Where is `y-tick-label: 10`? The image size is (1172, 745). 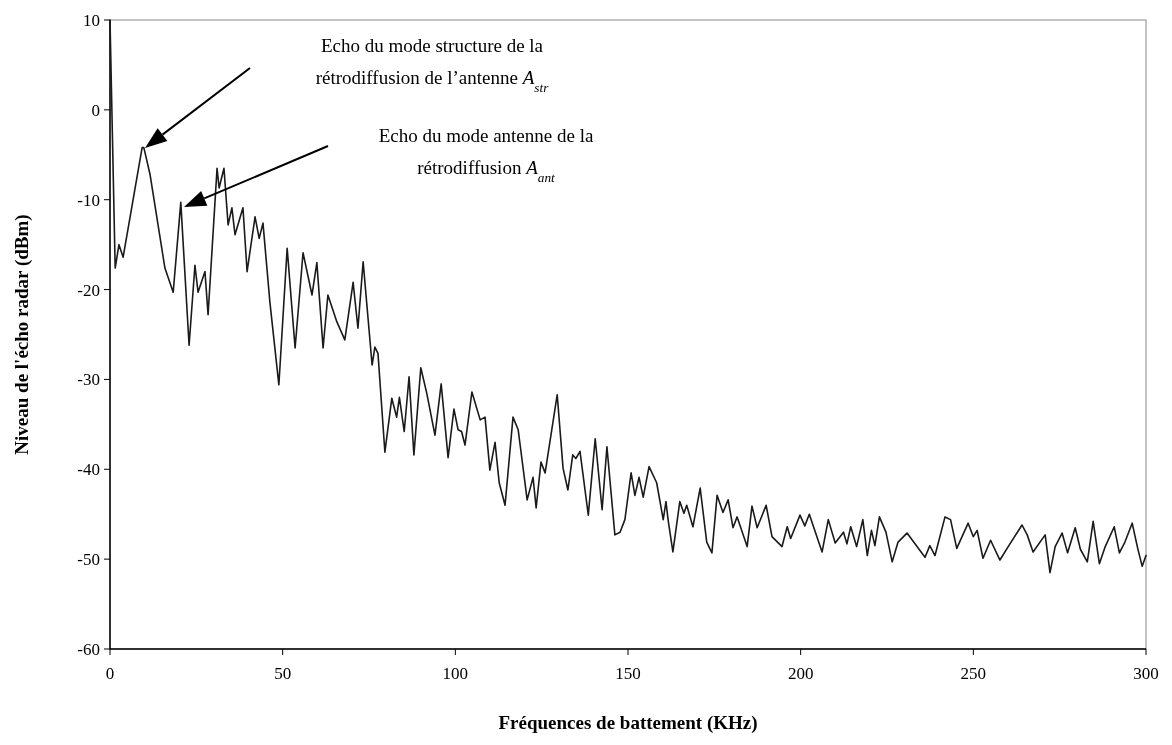
y-tick-label: 10 is located at coordinates (91, 20).